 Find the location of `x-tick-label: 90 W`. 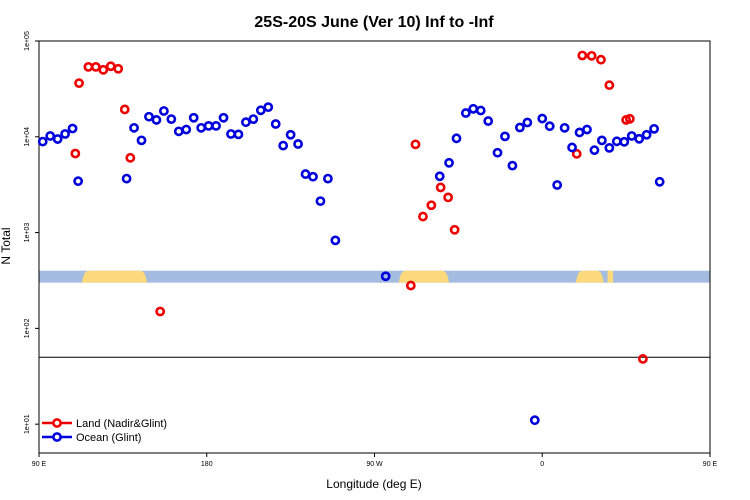

x-tick-label: 90 W is located at coordinates (374, 464).